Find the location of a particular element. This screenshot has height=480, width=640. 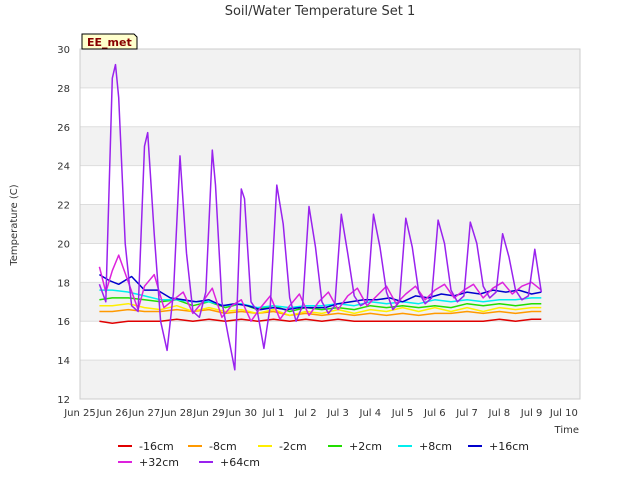

y-tick-label: 18 is located at coordinates (63, 283).